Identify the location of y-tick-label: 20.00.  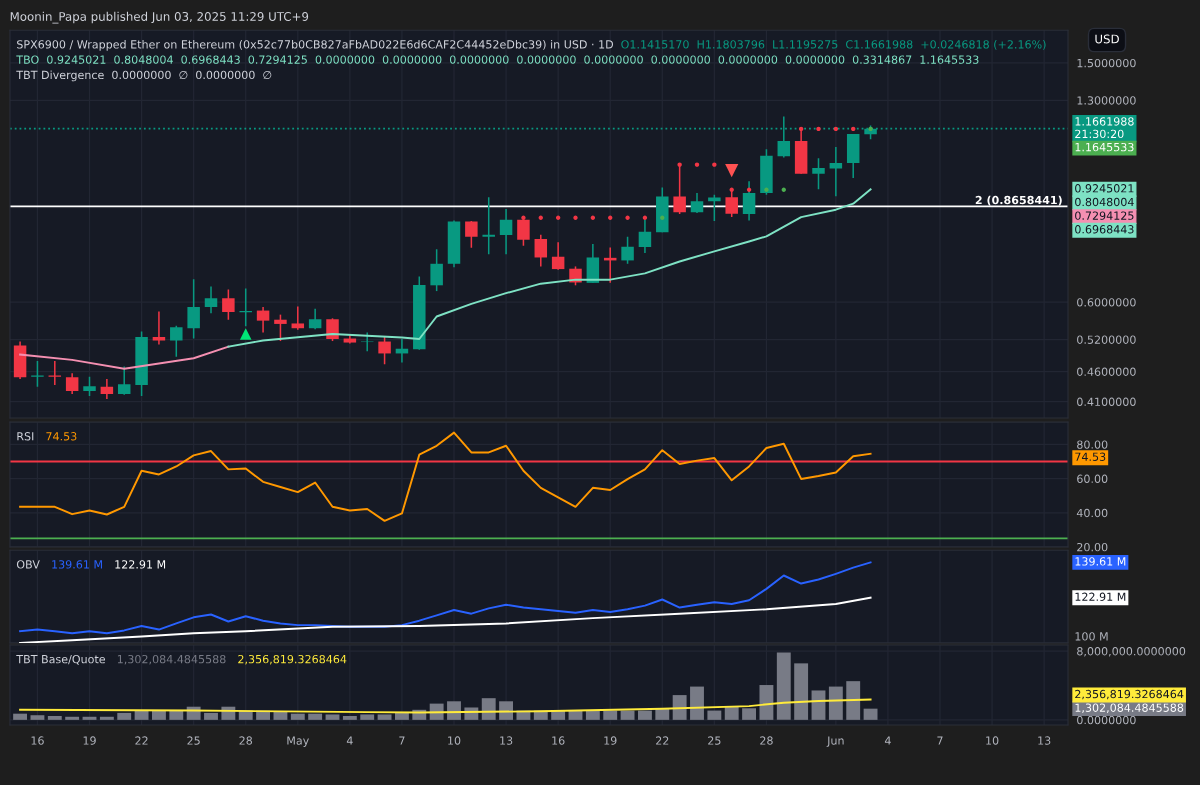
(1092, 547).